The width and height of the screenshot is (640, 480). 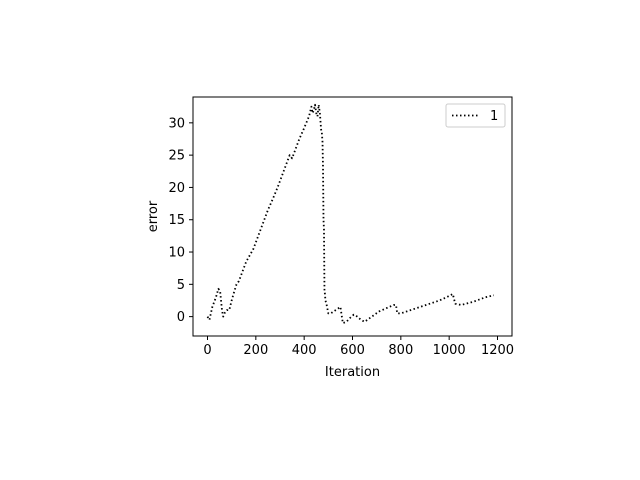 I want to click on y-tick-label: 15, so click(x=176, y=220).